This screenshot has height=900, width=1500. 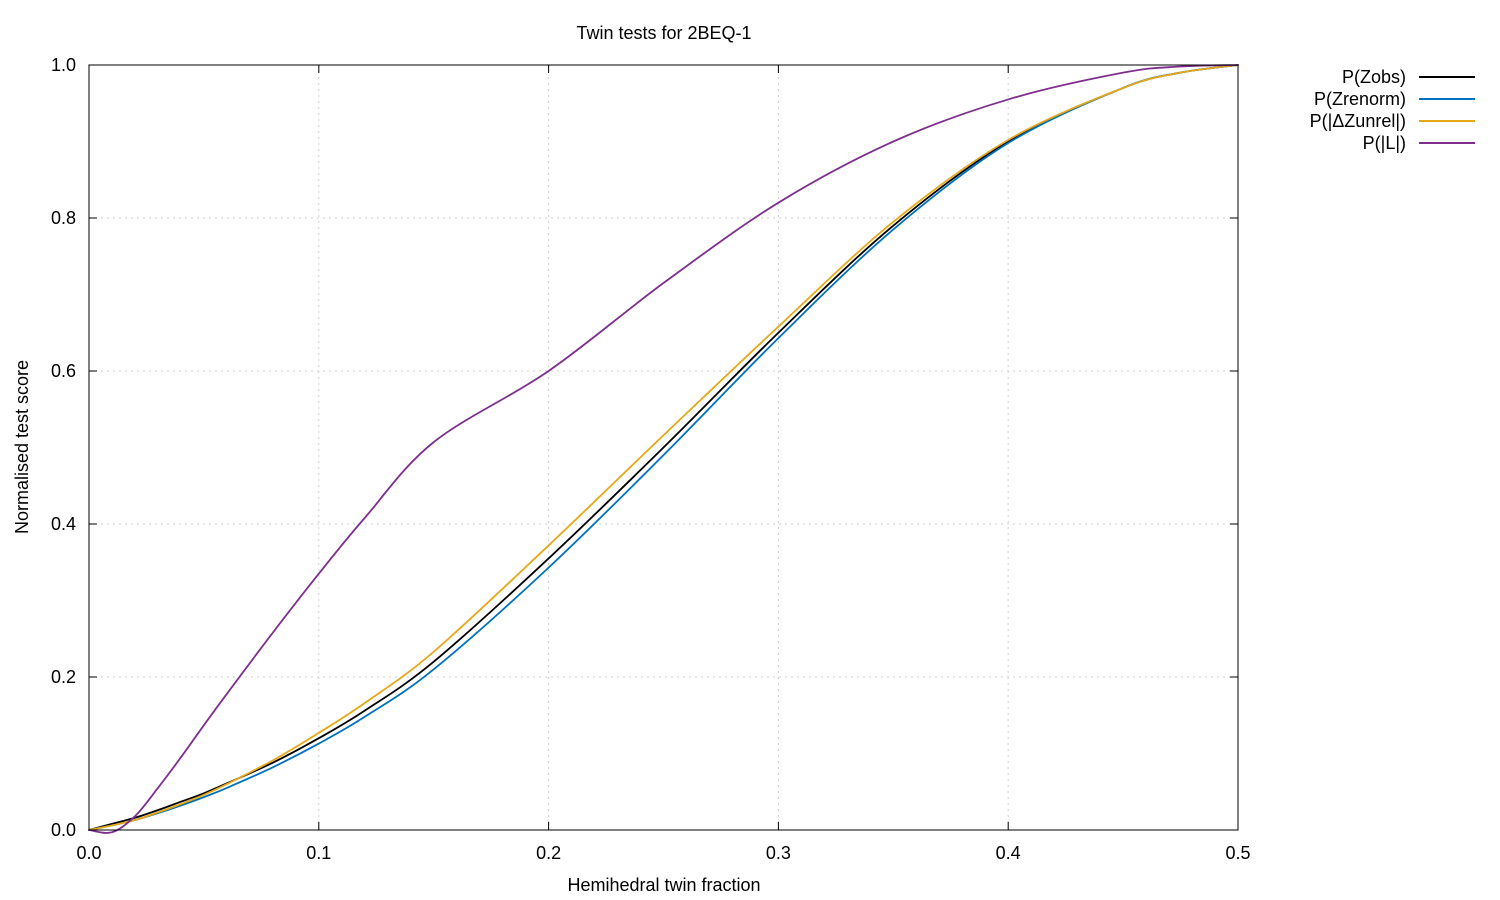 I want to click on x-tick-label: 0.1, so click(x=318, y=853).